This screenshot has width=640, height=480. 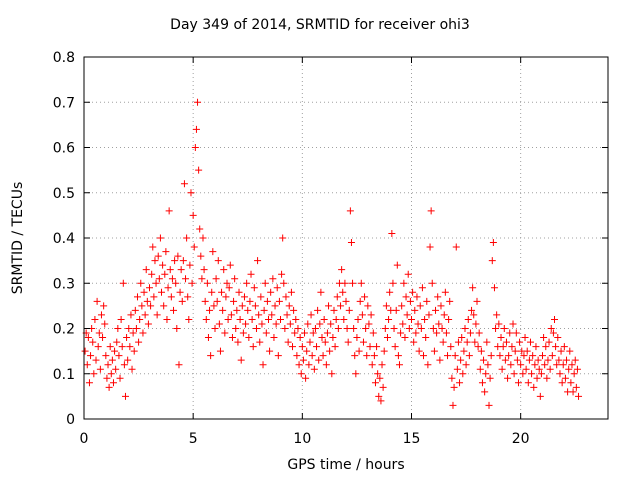 What do you see at coordinates (521, 439) in the screenshot?
I see `x-tick-label: 20` at bounding box center [521, 439].